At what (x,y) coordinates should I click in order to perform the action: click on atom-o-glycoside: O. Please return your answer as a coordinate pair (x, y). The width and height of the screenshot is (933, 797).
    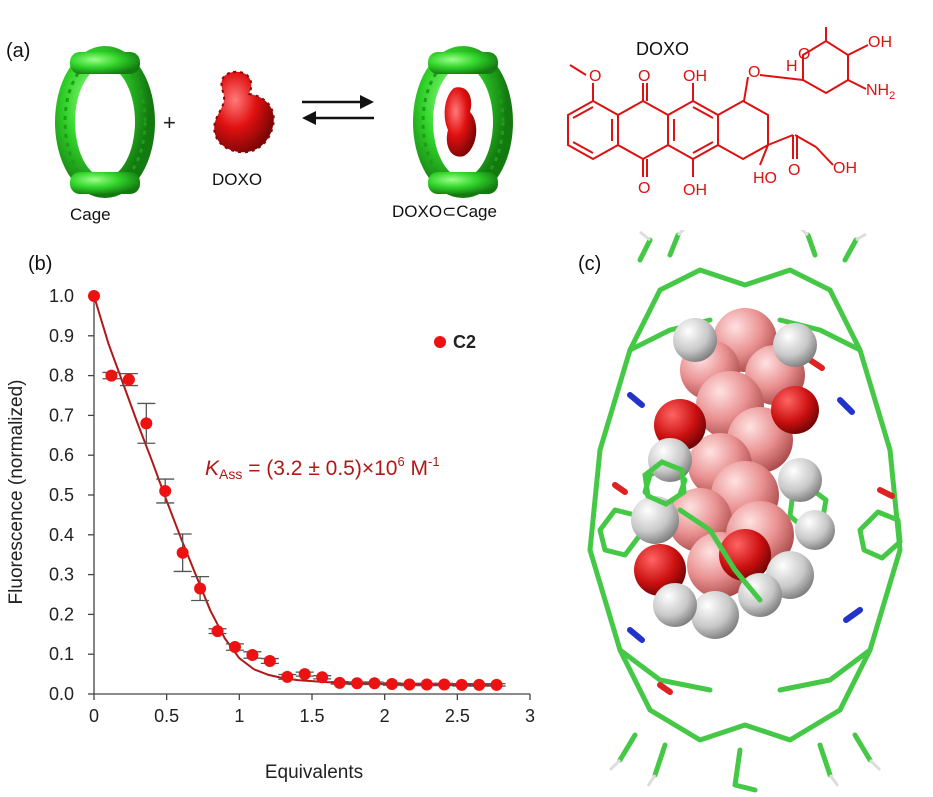
    Looking at the image, I should click on (754, 72).